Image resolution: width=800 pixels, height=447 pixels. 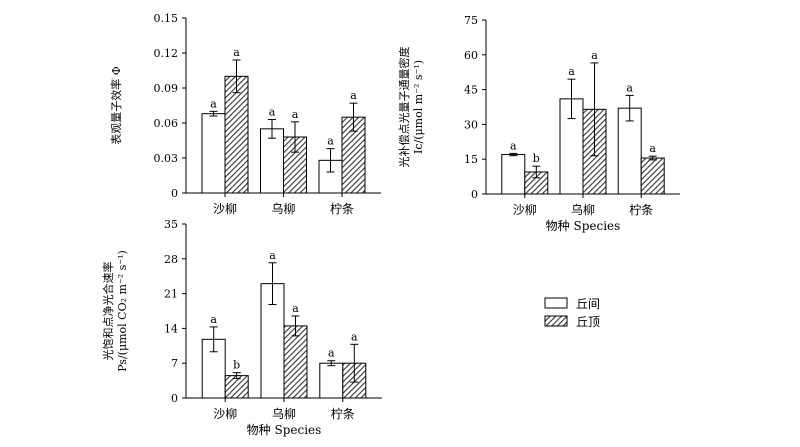 I want to click on legend-label: 丘顶, so click(x=588, y=322).